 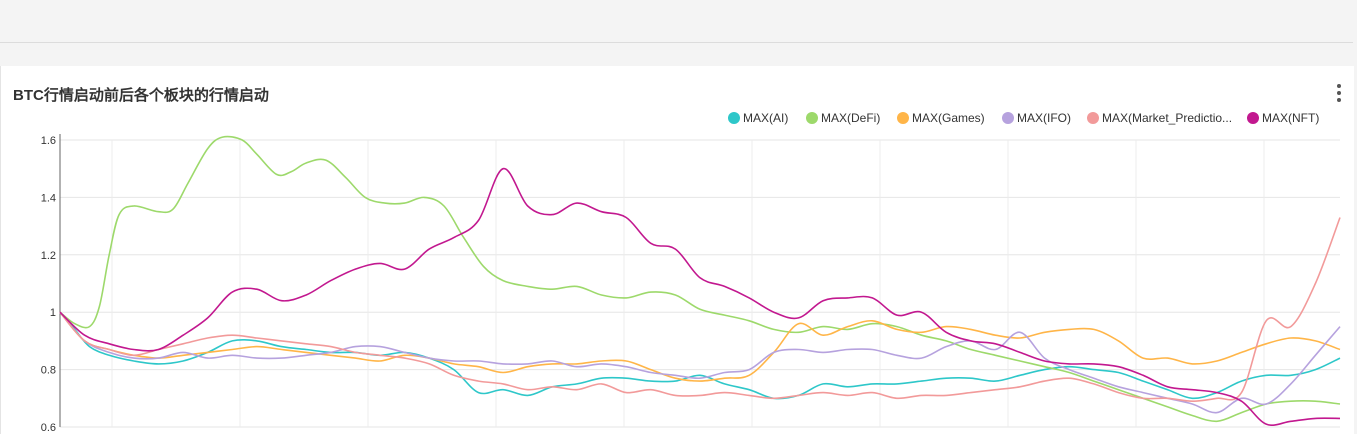 I want to click on y-tick-label: 1.4, so click(x=48, y=198).